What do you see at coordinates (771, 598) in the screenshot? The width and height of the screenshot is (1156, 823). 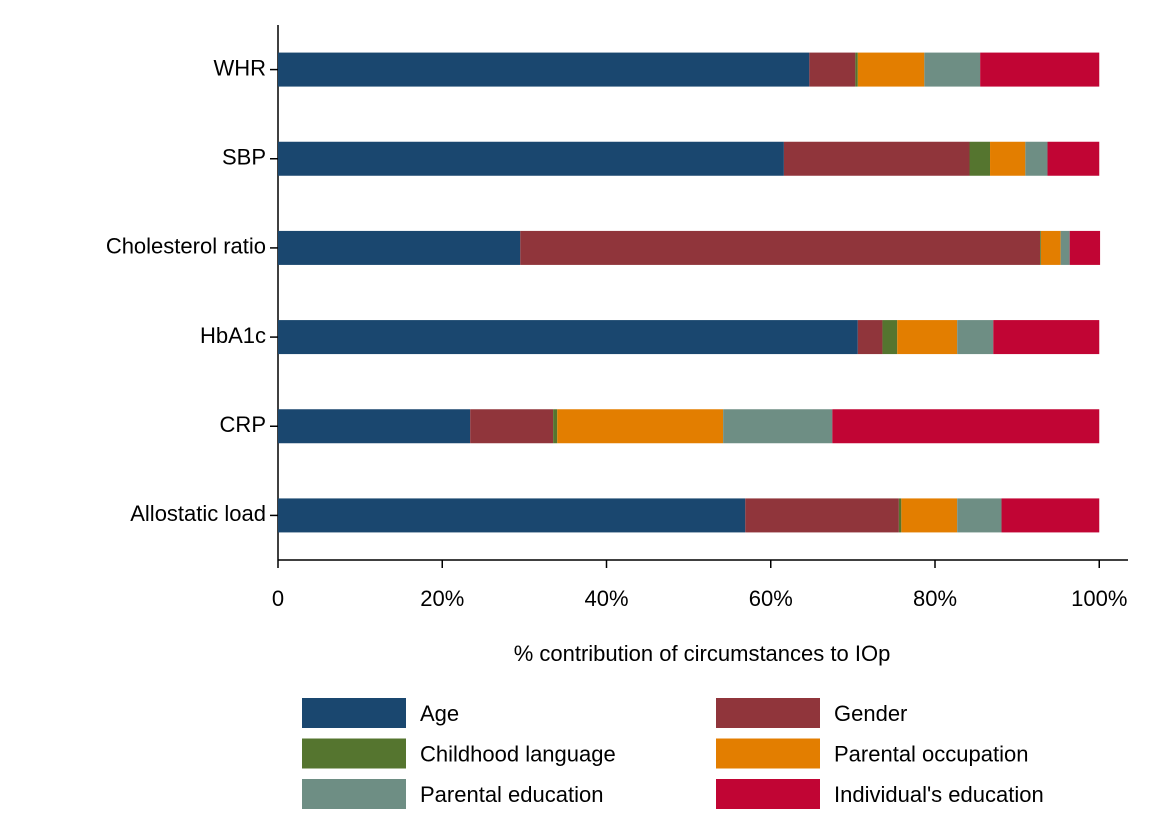 I see `x-tick-label: 60%` at bounding box center [771, 598].